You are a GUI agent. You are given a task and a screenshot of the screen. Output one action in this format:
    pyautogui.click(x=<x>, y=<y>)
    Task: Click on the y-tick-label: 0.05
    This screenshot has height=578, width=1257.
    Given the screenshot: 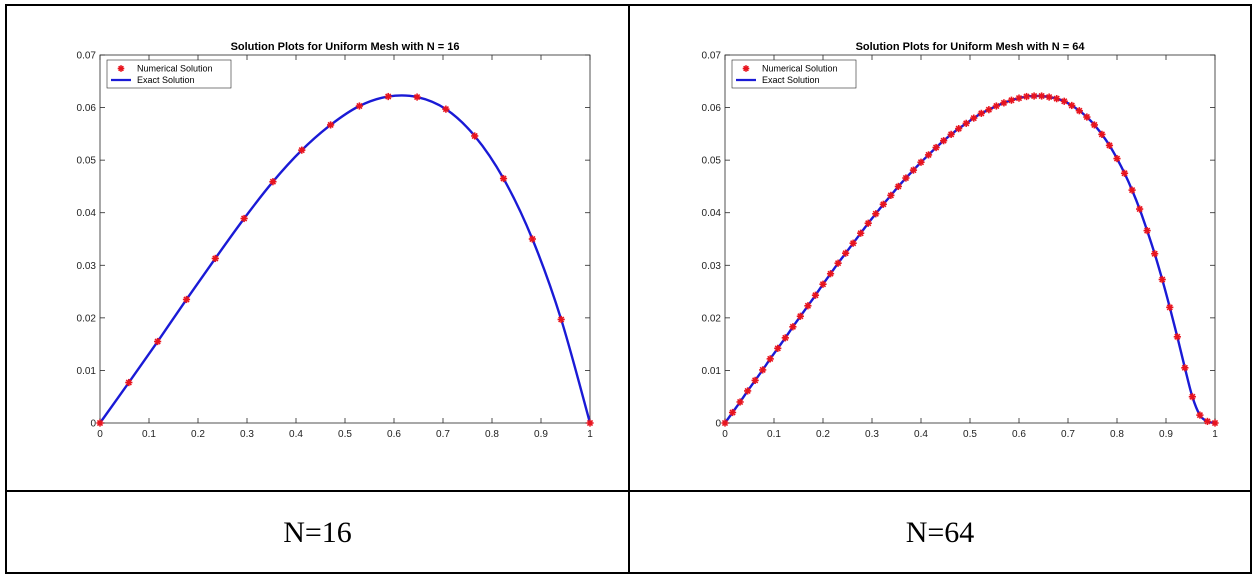 What is the action you would take?
    pyautogui.click(x=87, y=161)
    